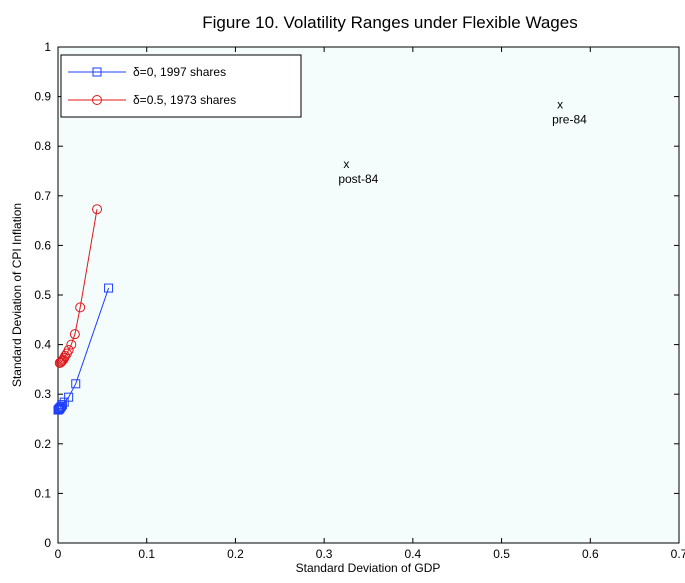 Image resolution: width=685 pixels, height=583 pixels. What do you see at coordinates (42, 196) in the screenshot?
I see `y-tick-label: 0.7` at bounding box center [42, 196].